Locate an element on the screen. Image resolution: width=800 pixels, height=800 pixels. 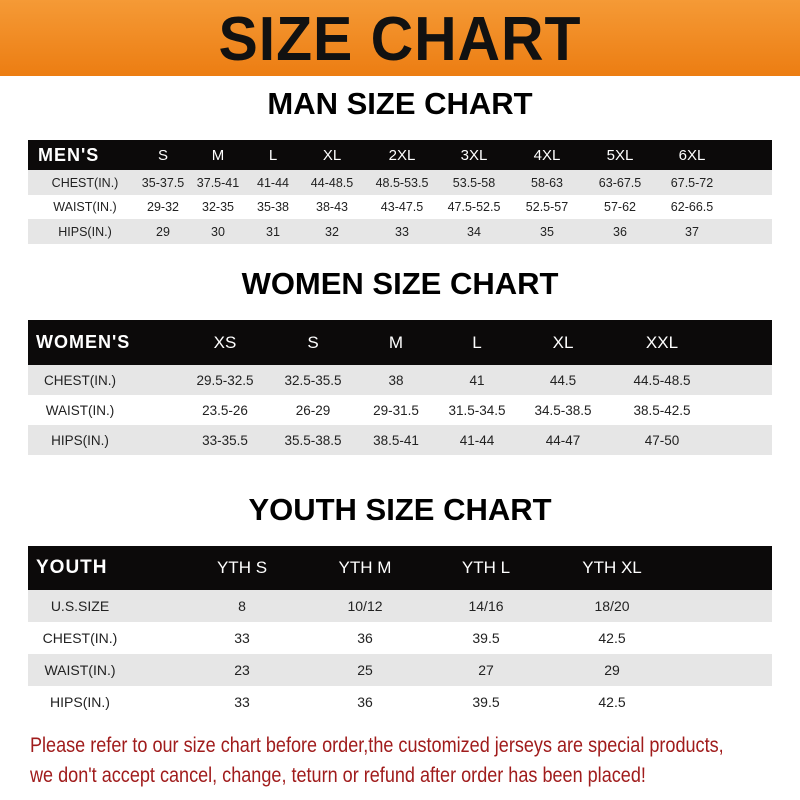
table-cell: 35 is located at coordinates (547, 231).